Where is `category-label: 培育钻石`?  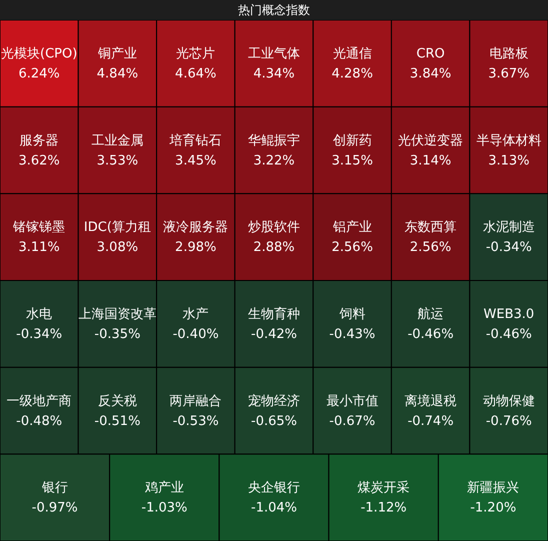 category-label: 培育钻石 is located at coordinates (195, 140).